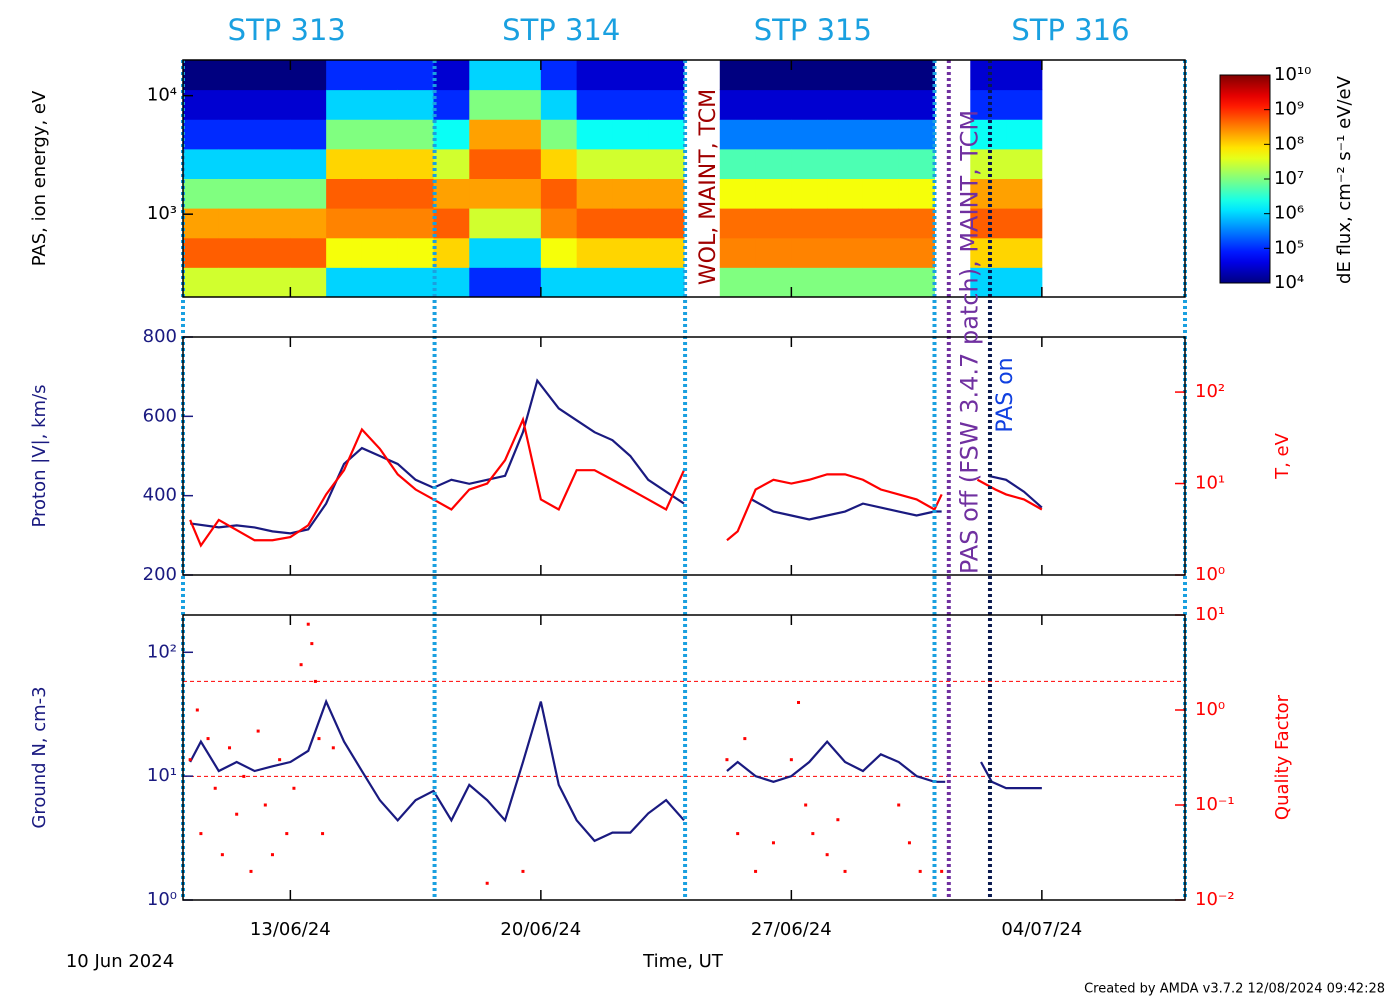 This screenshot has width=1391, height=999. Describe the element at coordinates (813, 30) in the screenshot. I see `stp-label: STP 315` at that location.